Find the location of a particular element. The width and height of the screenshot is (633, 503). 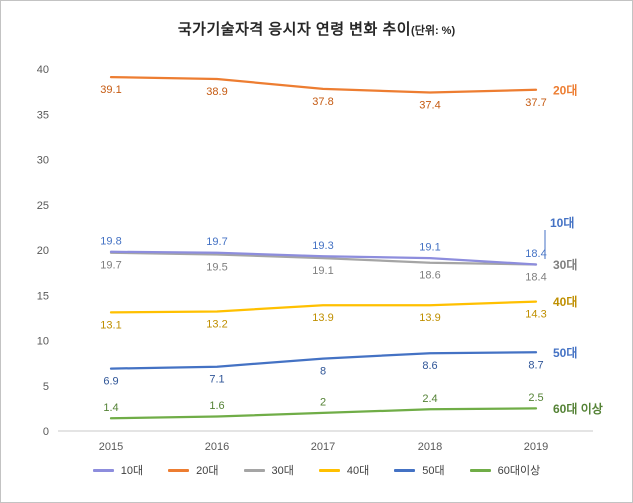

legend-item-40대: 40대 is located at coordinates (344, 470).